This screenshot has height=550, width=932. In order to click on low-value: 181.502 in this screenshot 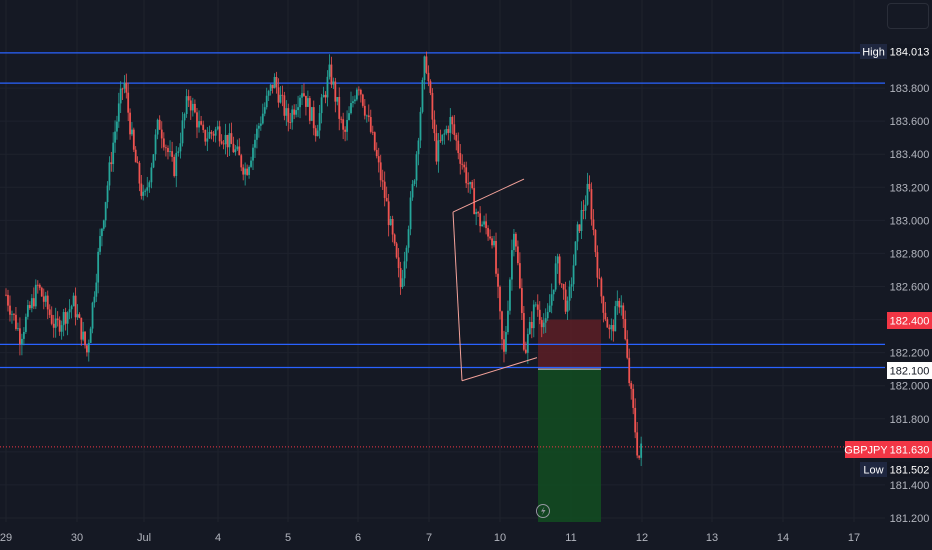, I will do `click(910, 471)`.